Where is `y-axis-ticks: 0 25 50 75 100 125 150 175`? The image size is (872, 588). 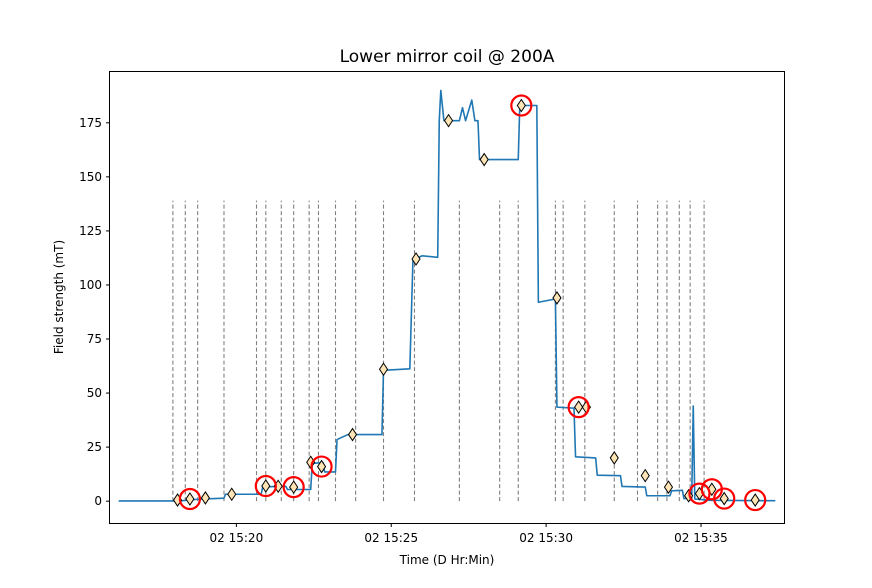
y-axis-ticks: 0 25 50 75 100 125 150 175 is located at coordinates (94, 312).